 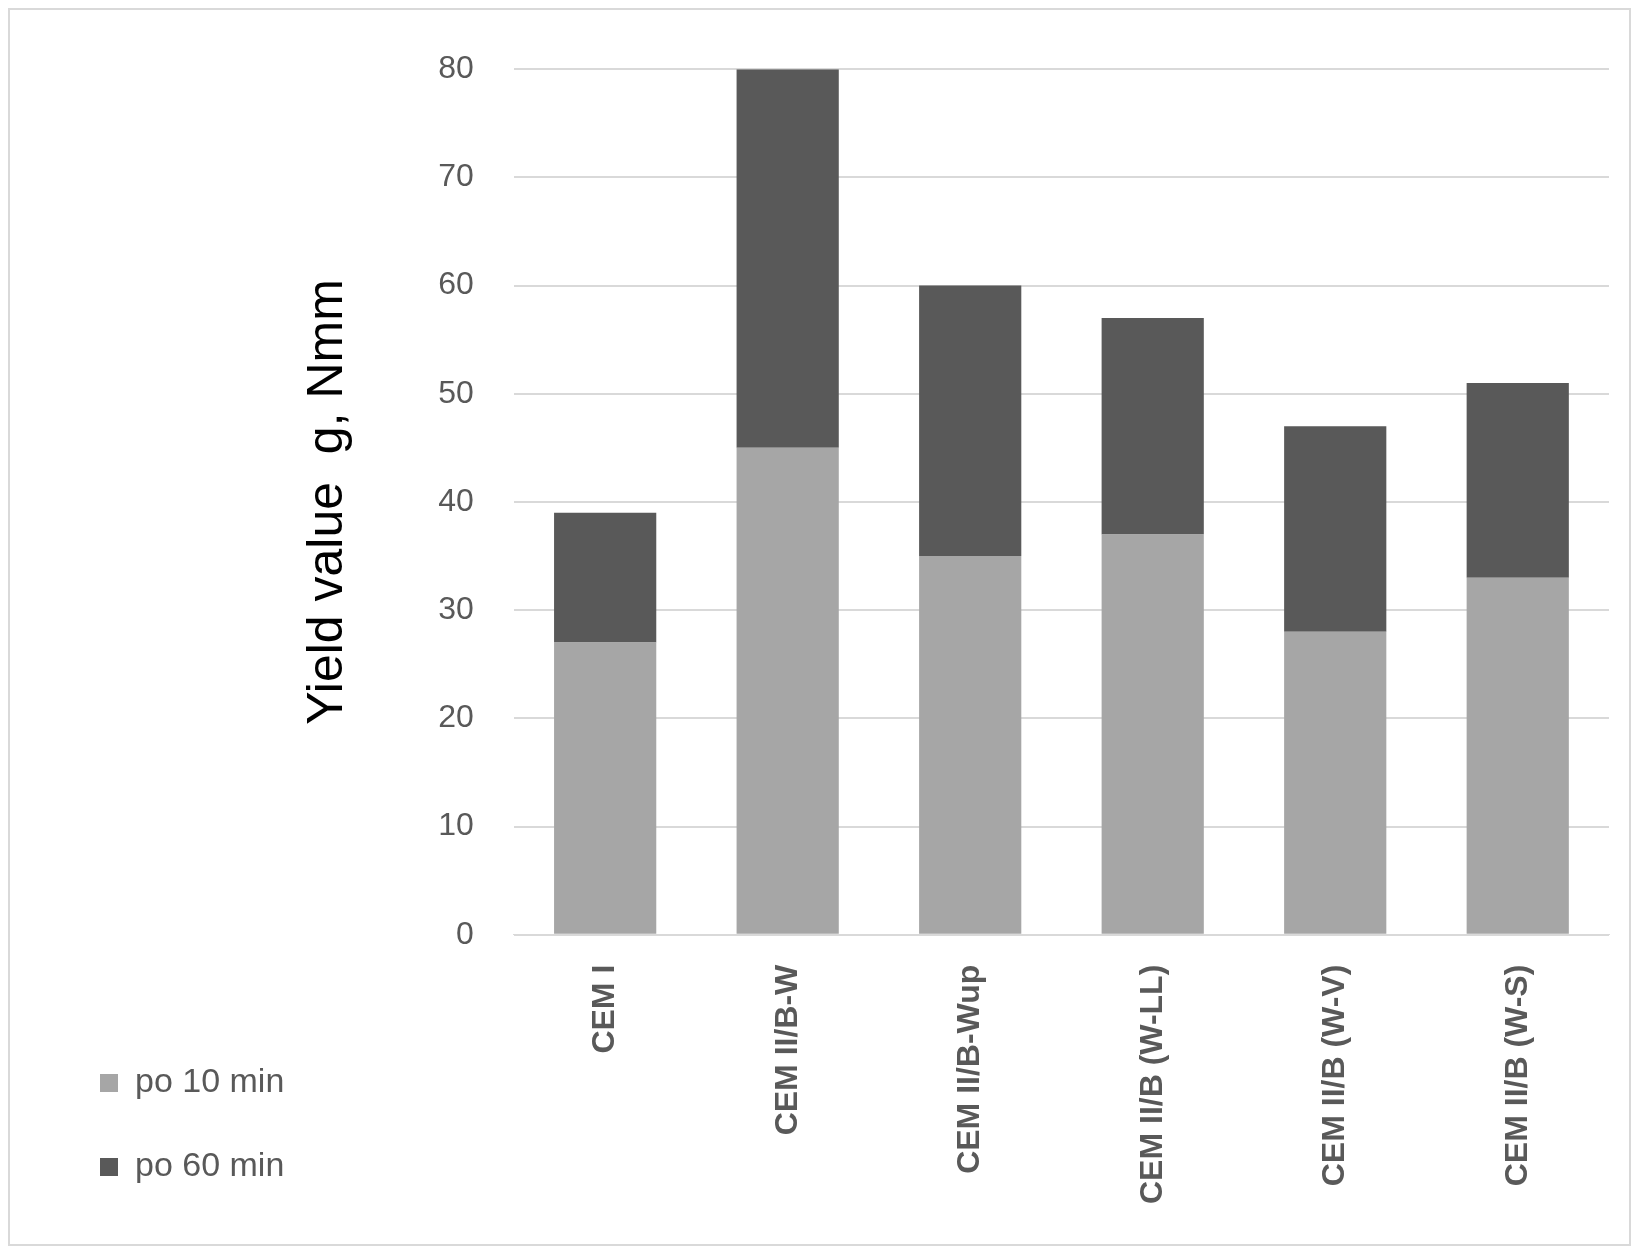 What do you see at coordinates (210, 1080) in the screenshot?
I see `legend-label: po 10 min` at bounding box center [210, 1080].